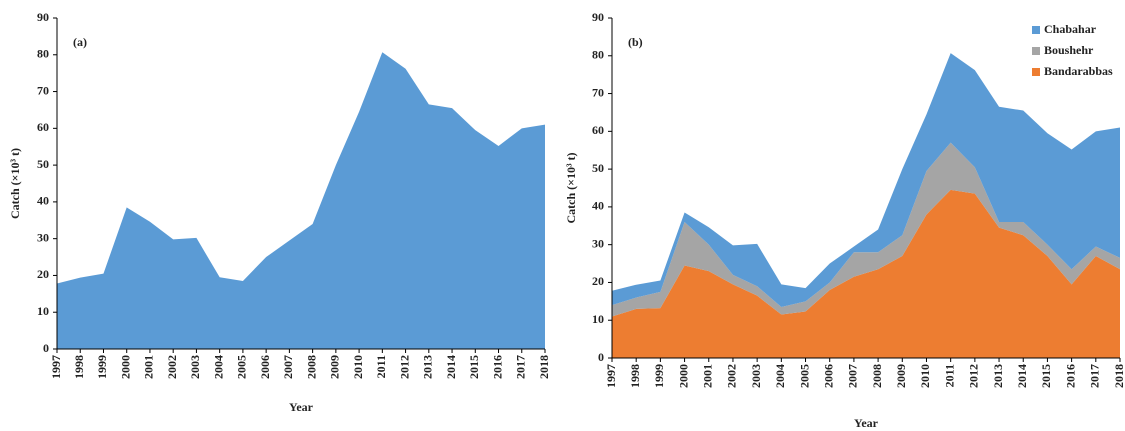 This screenshot has width=1125, height=431. What do you see at coordinates (1069, 50) in the screenshot?
I see `legend-label: Boushehr` at bounding box center [1069, 50].